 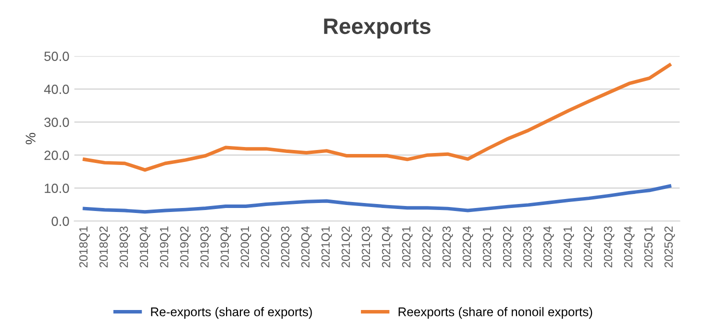 I want to click on line-series, so click(x=377, y=199).